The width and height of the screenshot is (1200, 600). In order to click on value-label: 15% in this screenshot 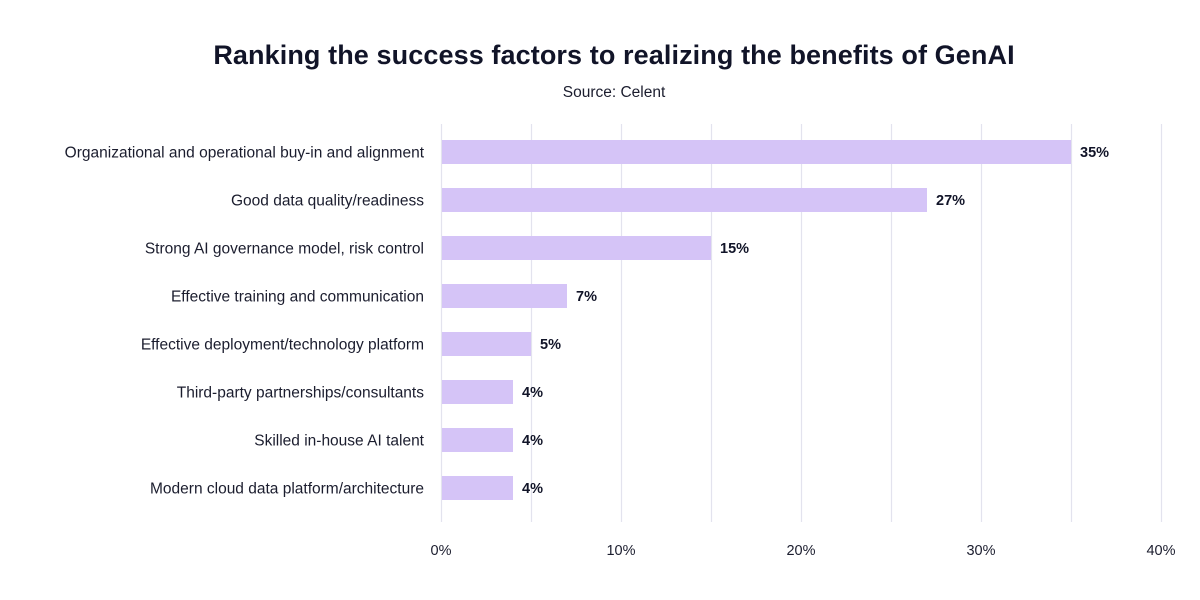, I will do `click(734, 249)`.